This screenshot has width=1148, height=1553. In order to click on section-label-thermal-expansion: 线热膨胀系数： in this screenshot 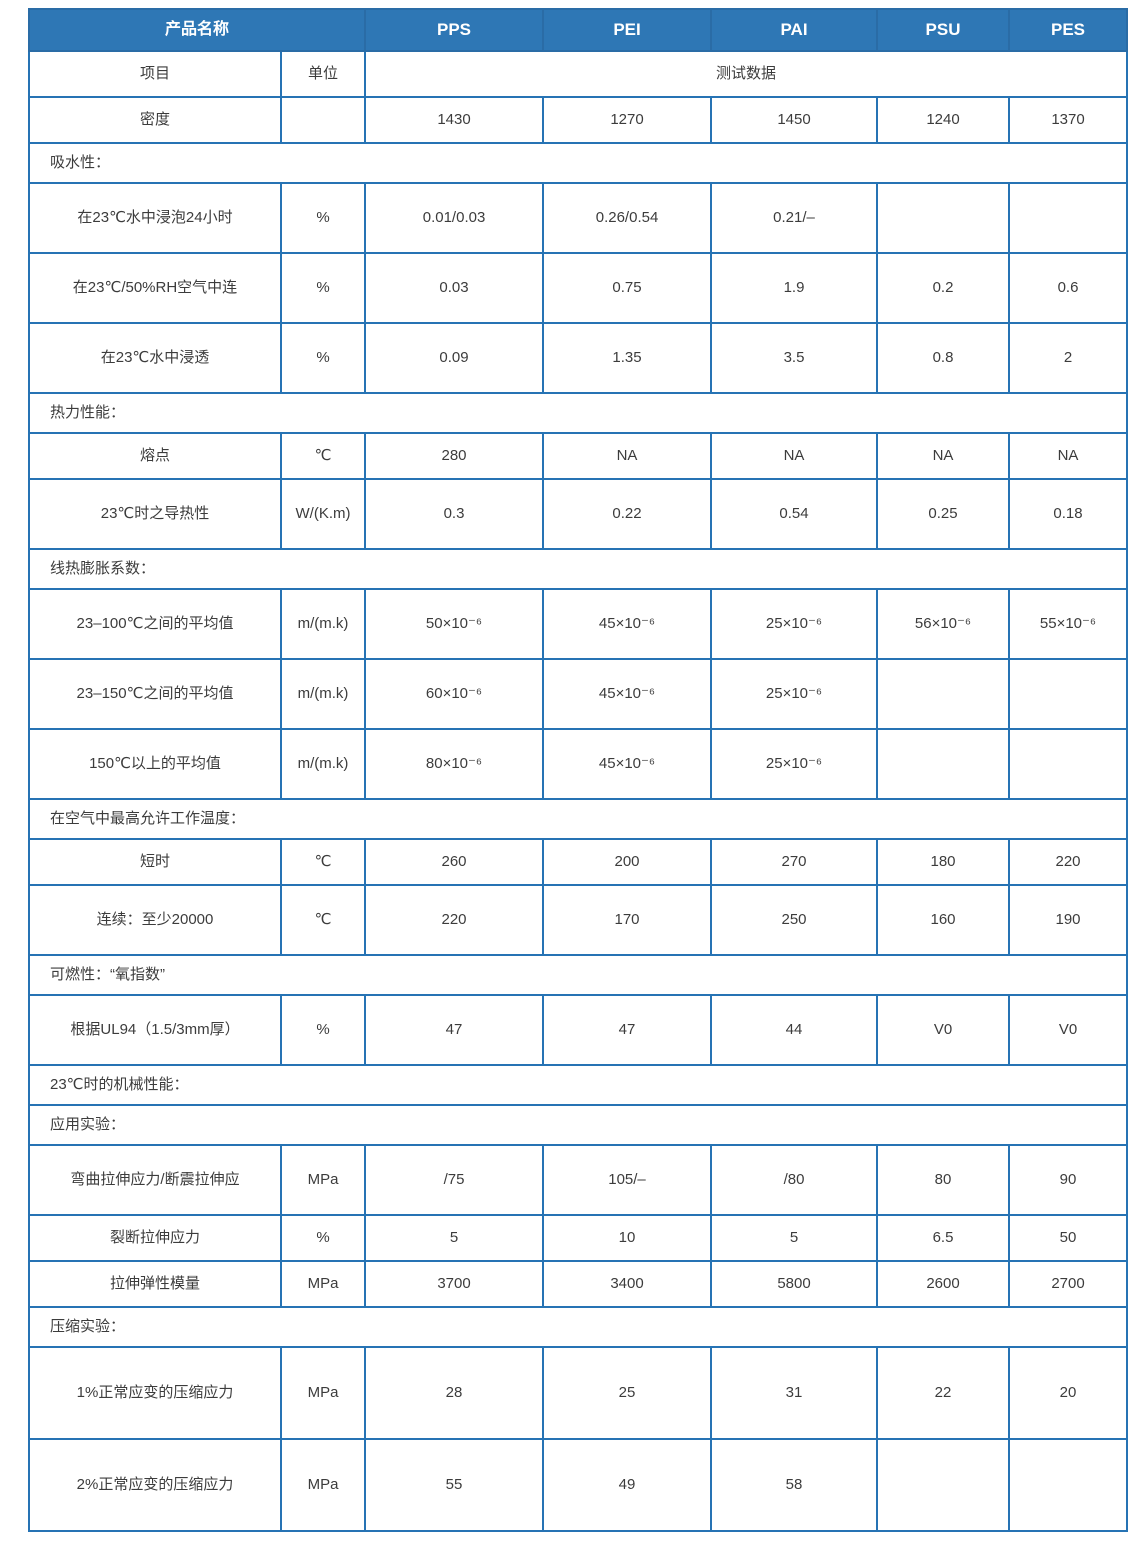, I will do `click(578, 569)`.